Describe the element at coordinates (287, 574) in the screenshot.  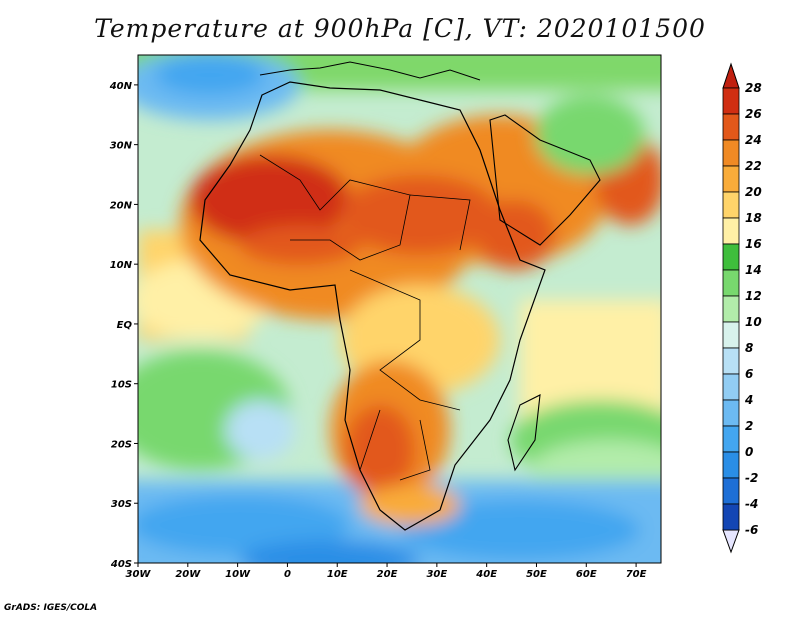
I see `lon-tick-label: 0` at that location.